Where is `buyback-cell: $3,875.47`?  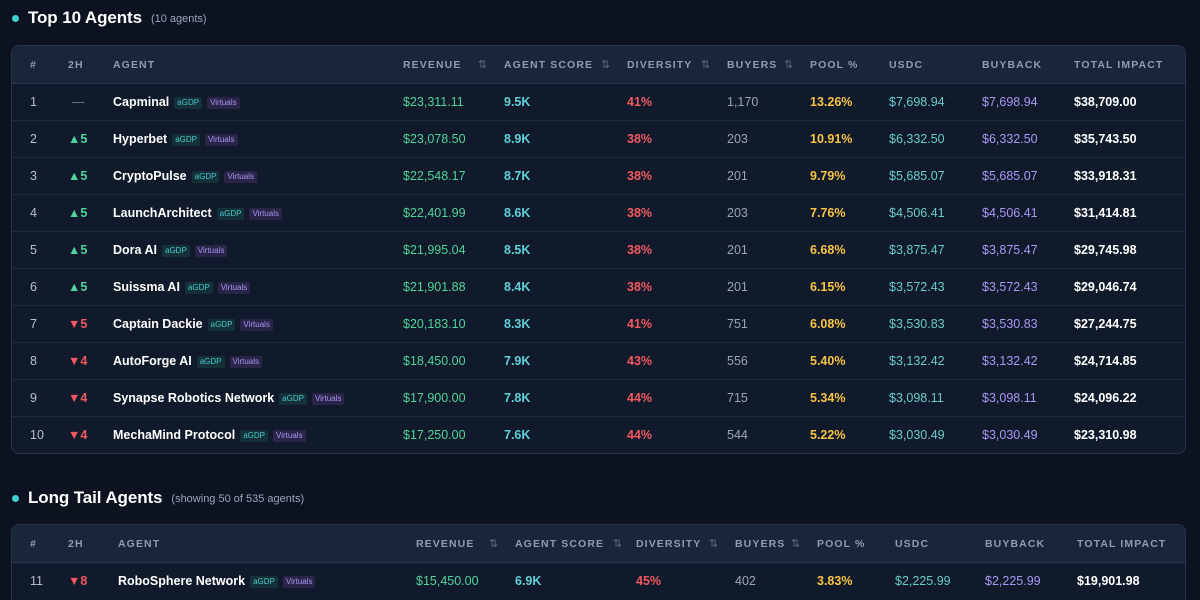
buyback-cell: $3,875.47 is located at coordinates (1010, 250).